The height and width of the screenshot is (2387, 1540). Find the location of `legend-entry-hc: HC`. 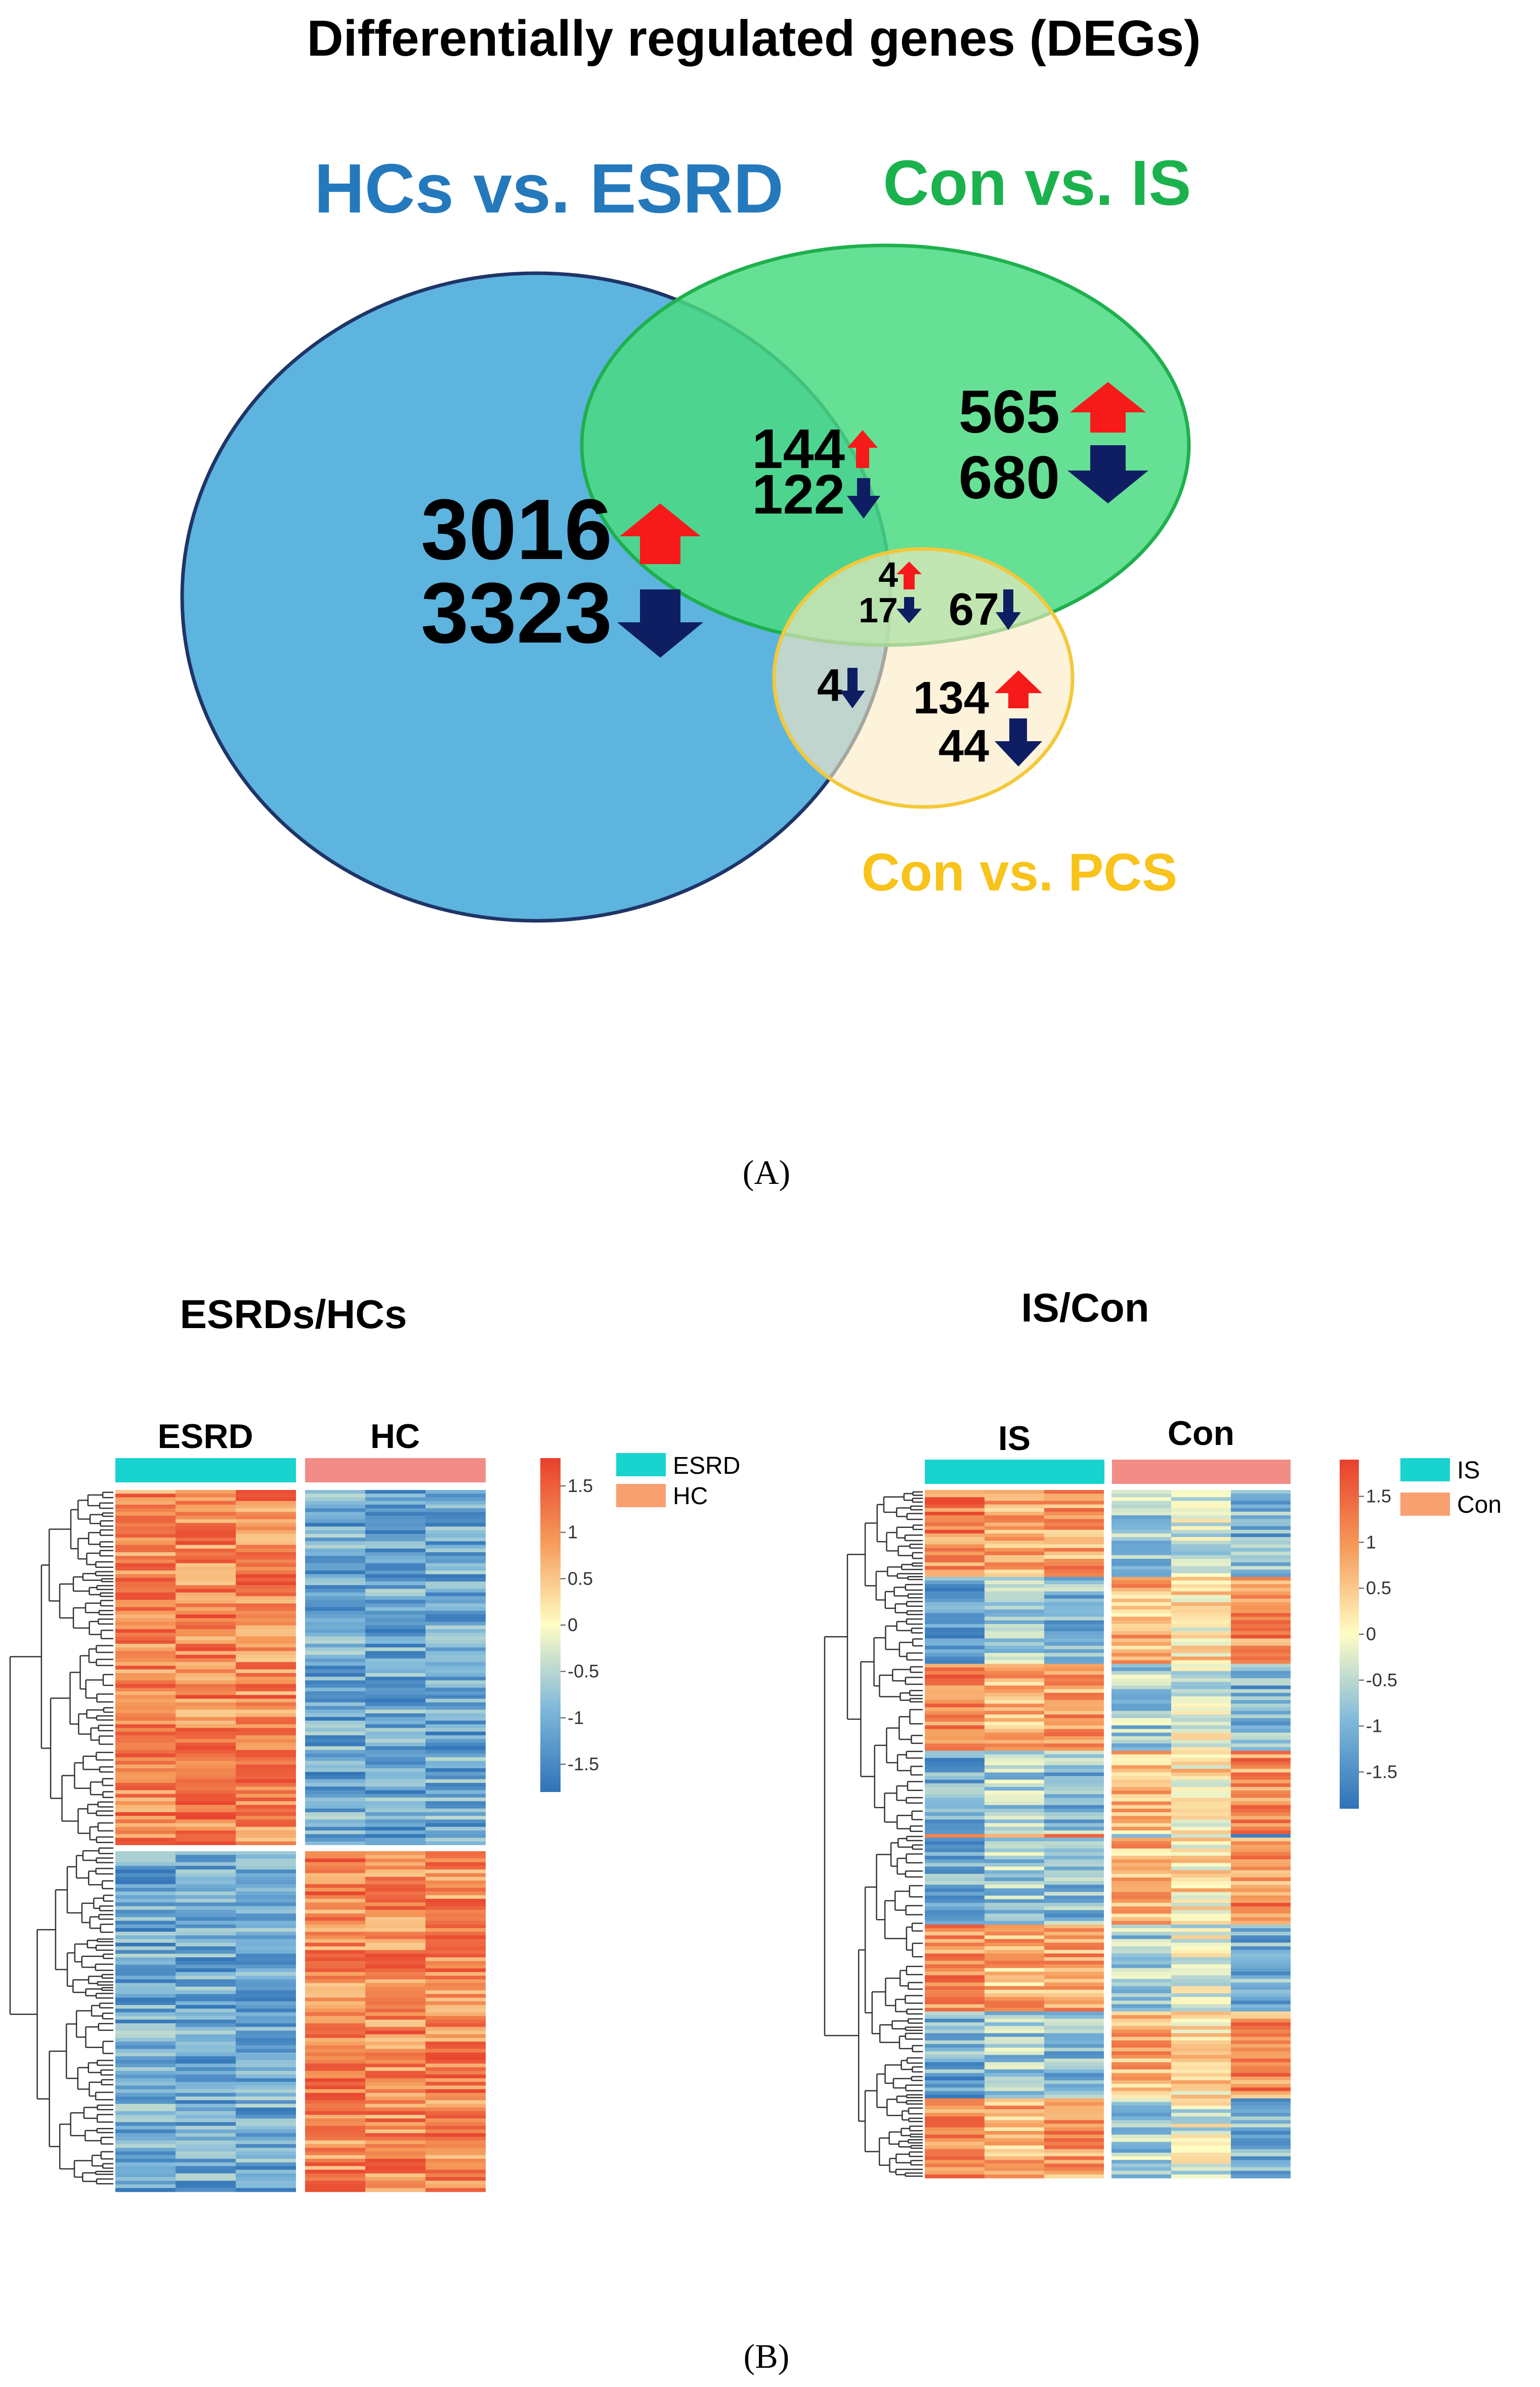

legend-entry-hc: HC is located at coordinates (691, 1496).